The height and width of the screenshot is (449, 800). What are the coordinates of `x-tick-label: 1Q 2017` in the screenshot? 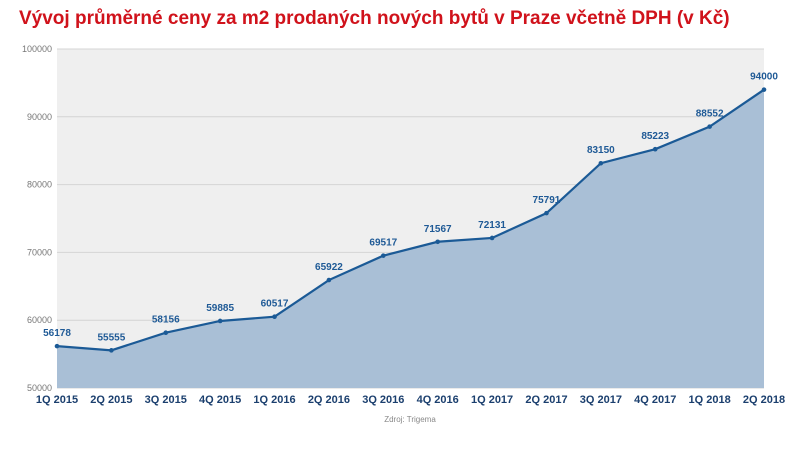 It's located at (492, 400).